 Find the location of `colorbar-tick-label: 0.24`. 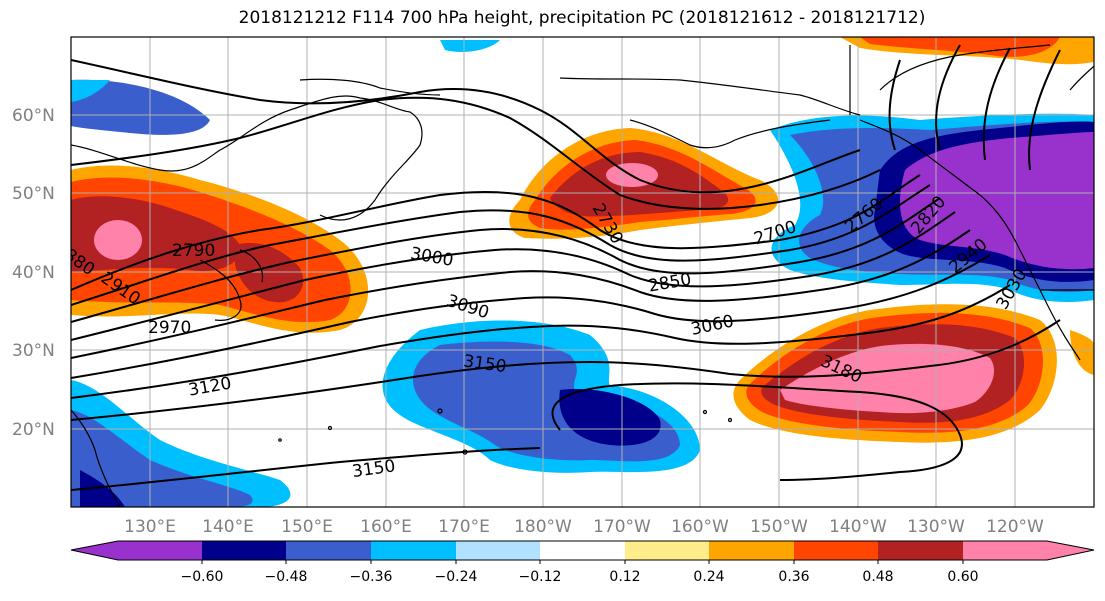

colorbar-tick-label: 0.24 is located at coordinates (708, 577).